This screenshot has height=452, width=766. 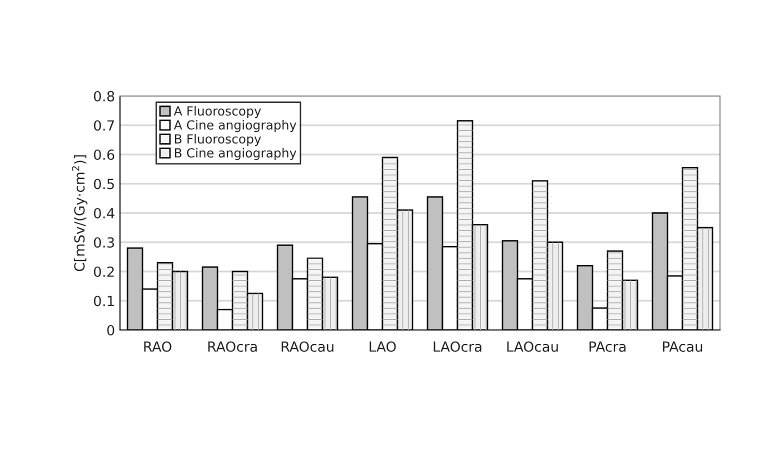 What do you see at coordinates (104, 242) in the screenshot?
I see `y-tick-label: 0.3` at bounding box center [104, 242].